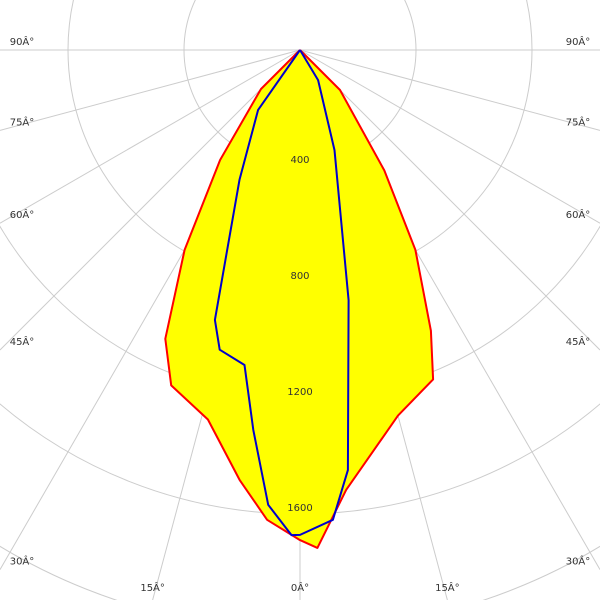 The width and height of the screenshot is (600, 600). I want to click on r-tick-label: 800, so click(299, 276).